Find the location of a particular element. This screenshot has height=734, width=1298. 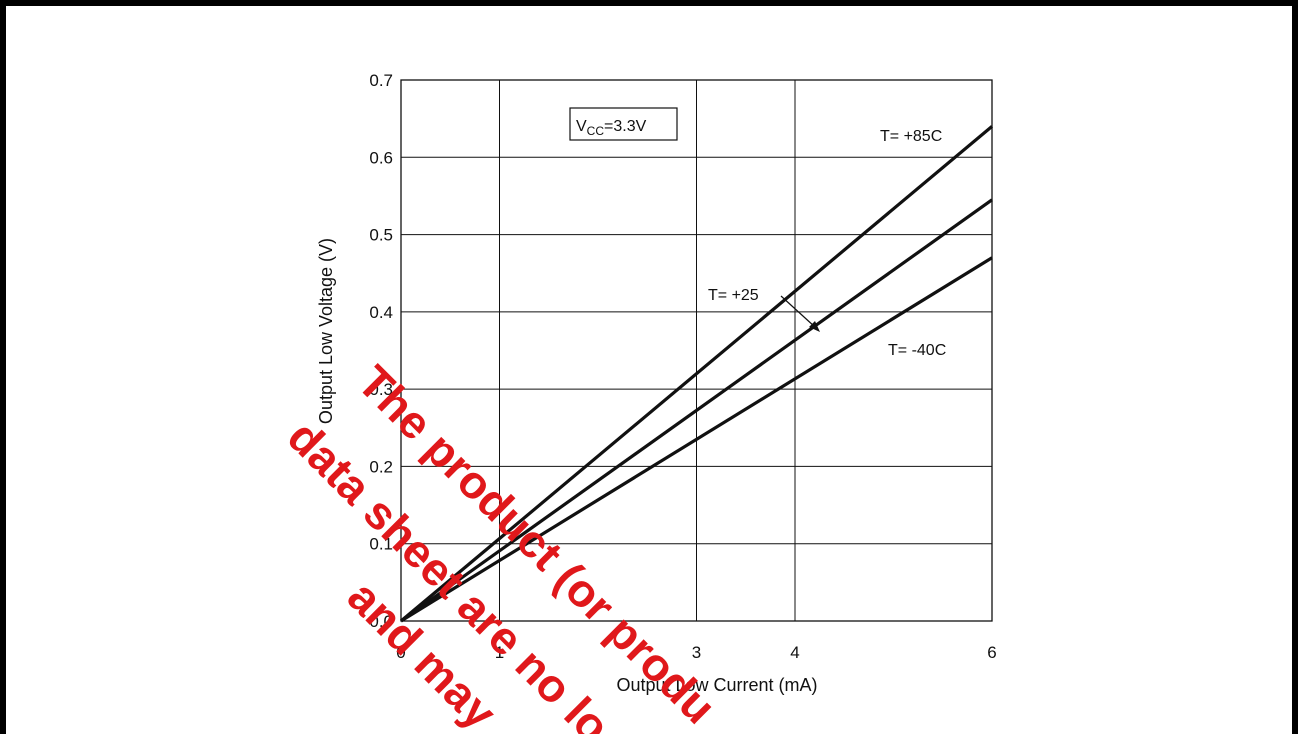

x-tick-labels: 0 1 3 4 6 is located at coordinates (696, 652).